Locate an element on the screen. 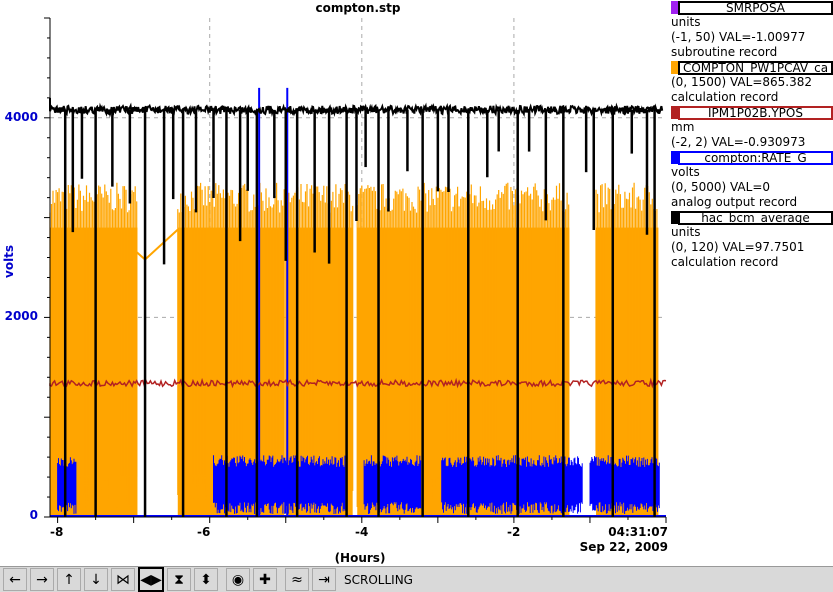 The width and height of the screenshot is (833, 592). scroll-right-button: → is located at coordinates (42, 579).